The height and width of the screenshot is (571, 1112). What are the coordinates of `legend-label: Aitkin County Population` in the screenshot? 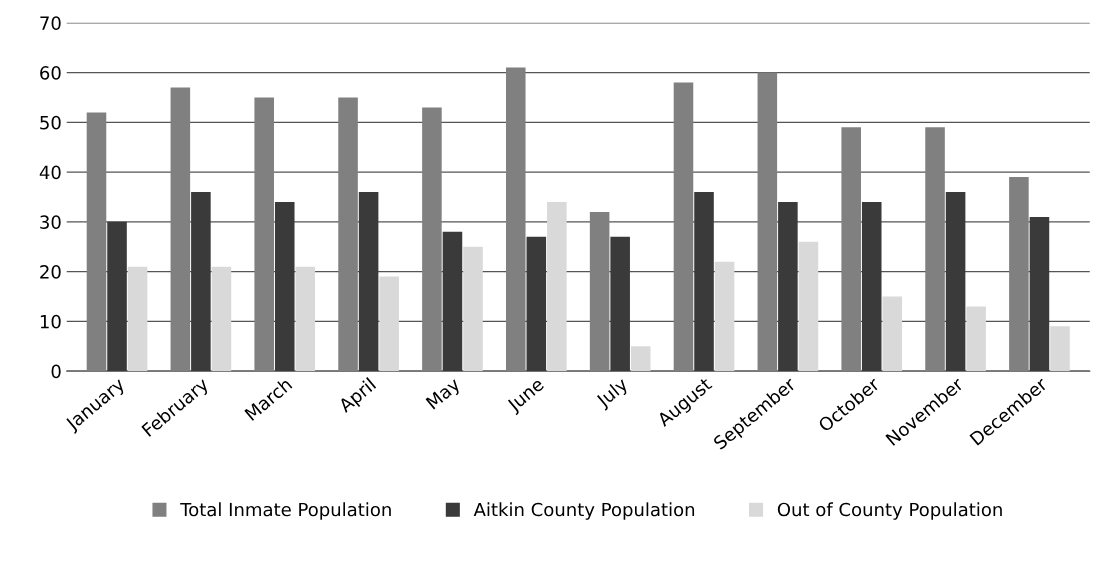 It's located at (584, 511).